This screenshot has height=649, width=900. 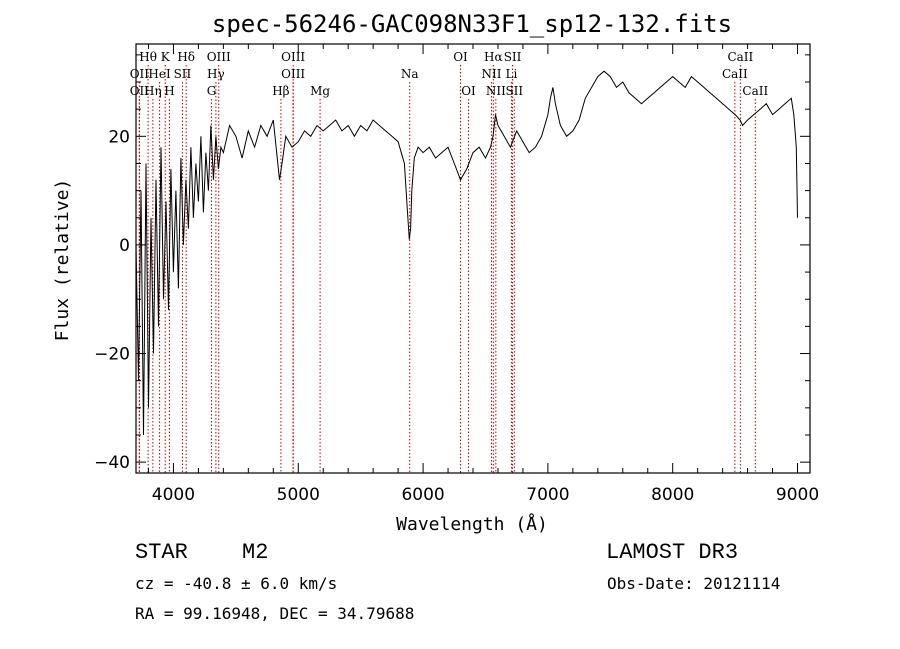 I want to click on x-tick-label: 4000, so click(x=173, y=495).